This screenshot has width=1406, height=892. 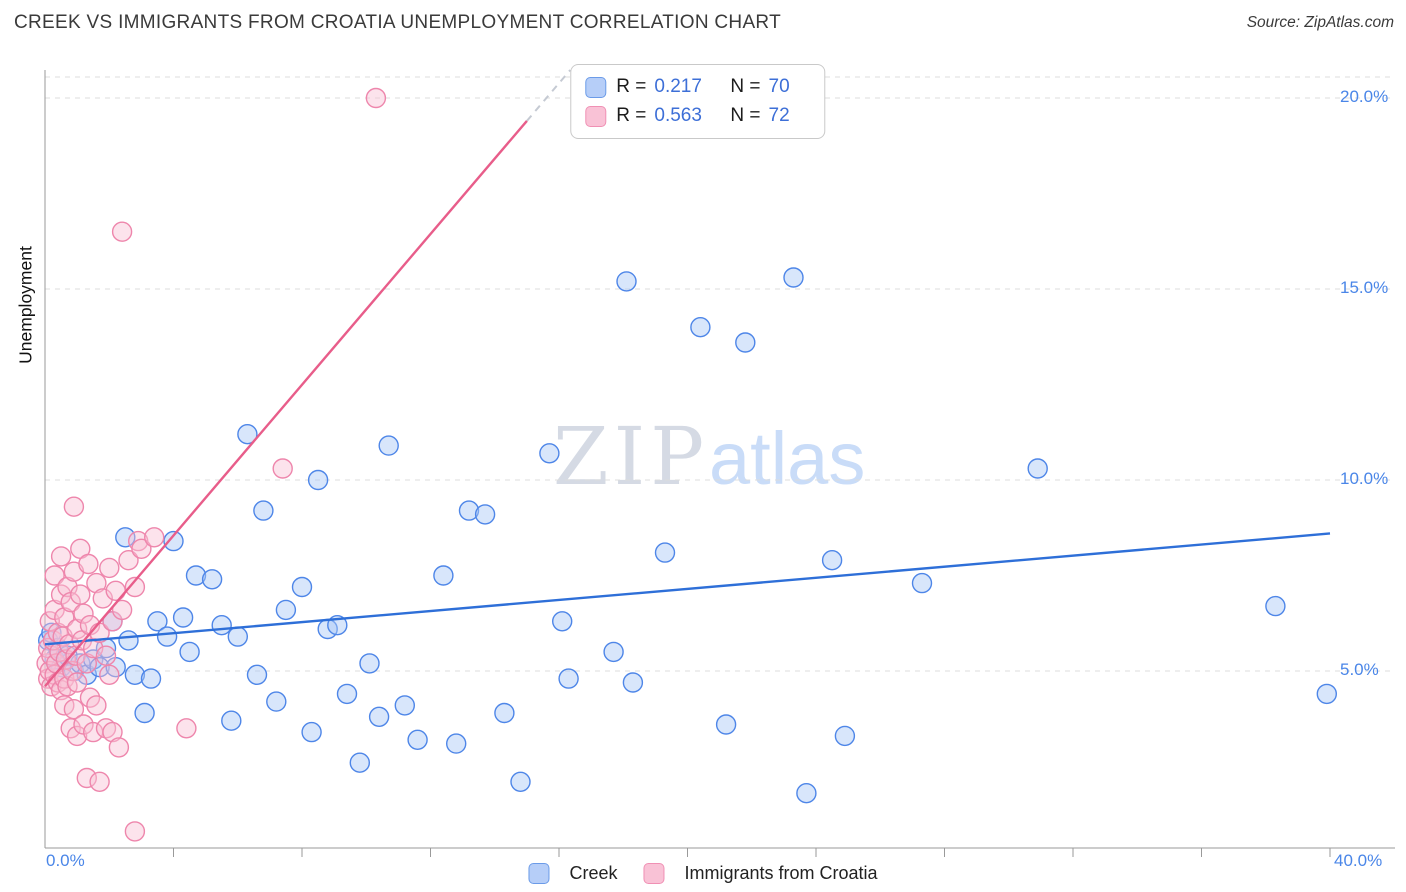 What do you see at coordinates (1358, 860) in the screenshot?
I see `x-axis-max-label: 40.0%` at bounding box center [1358, 860].